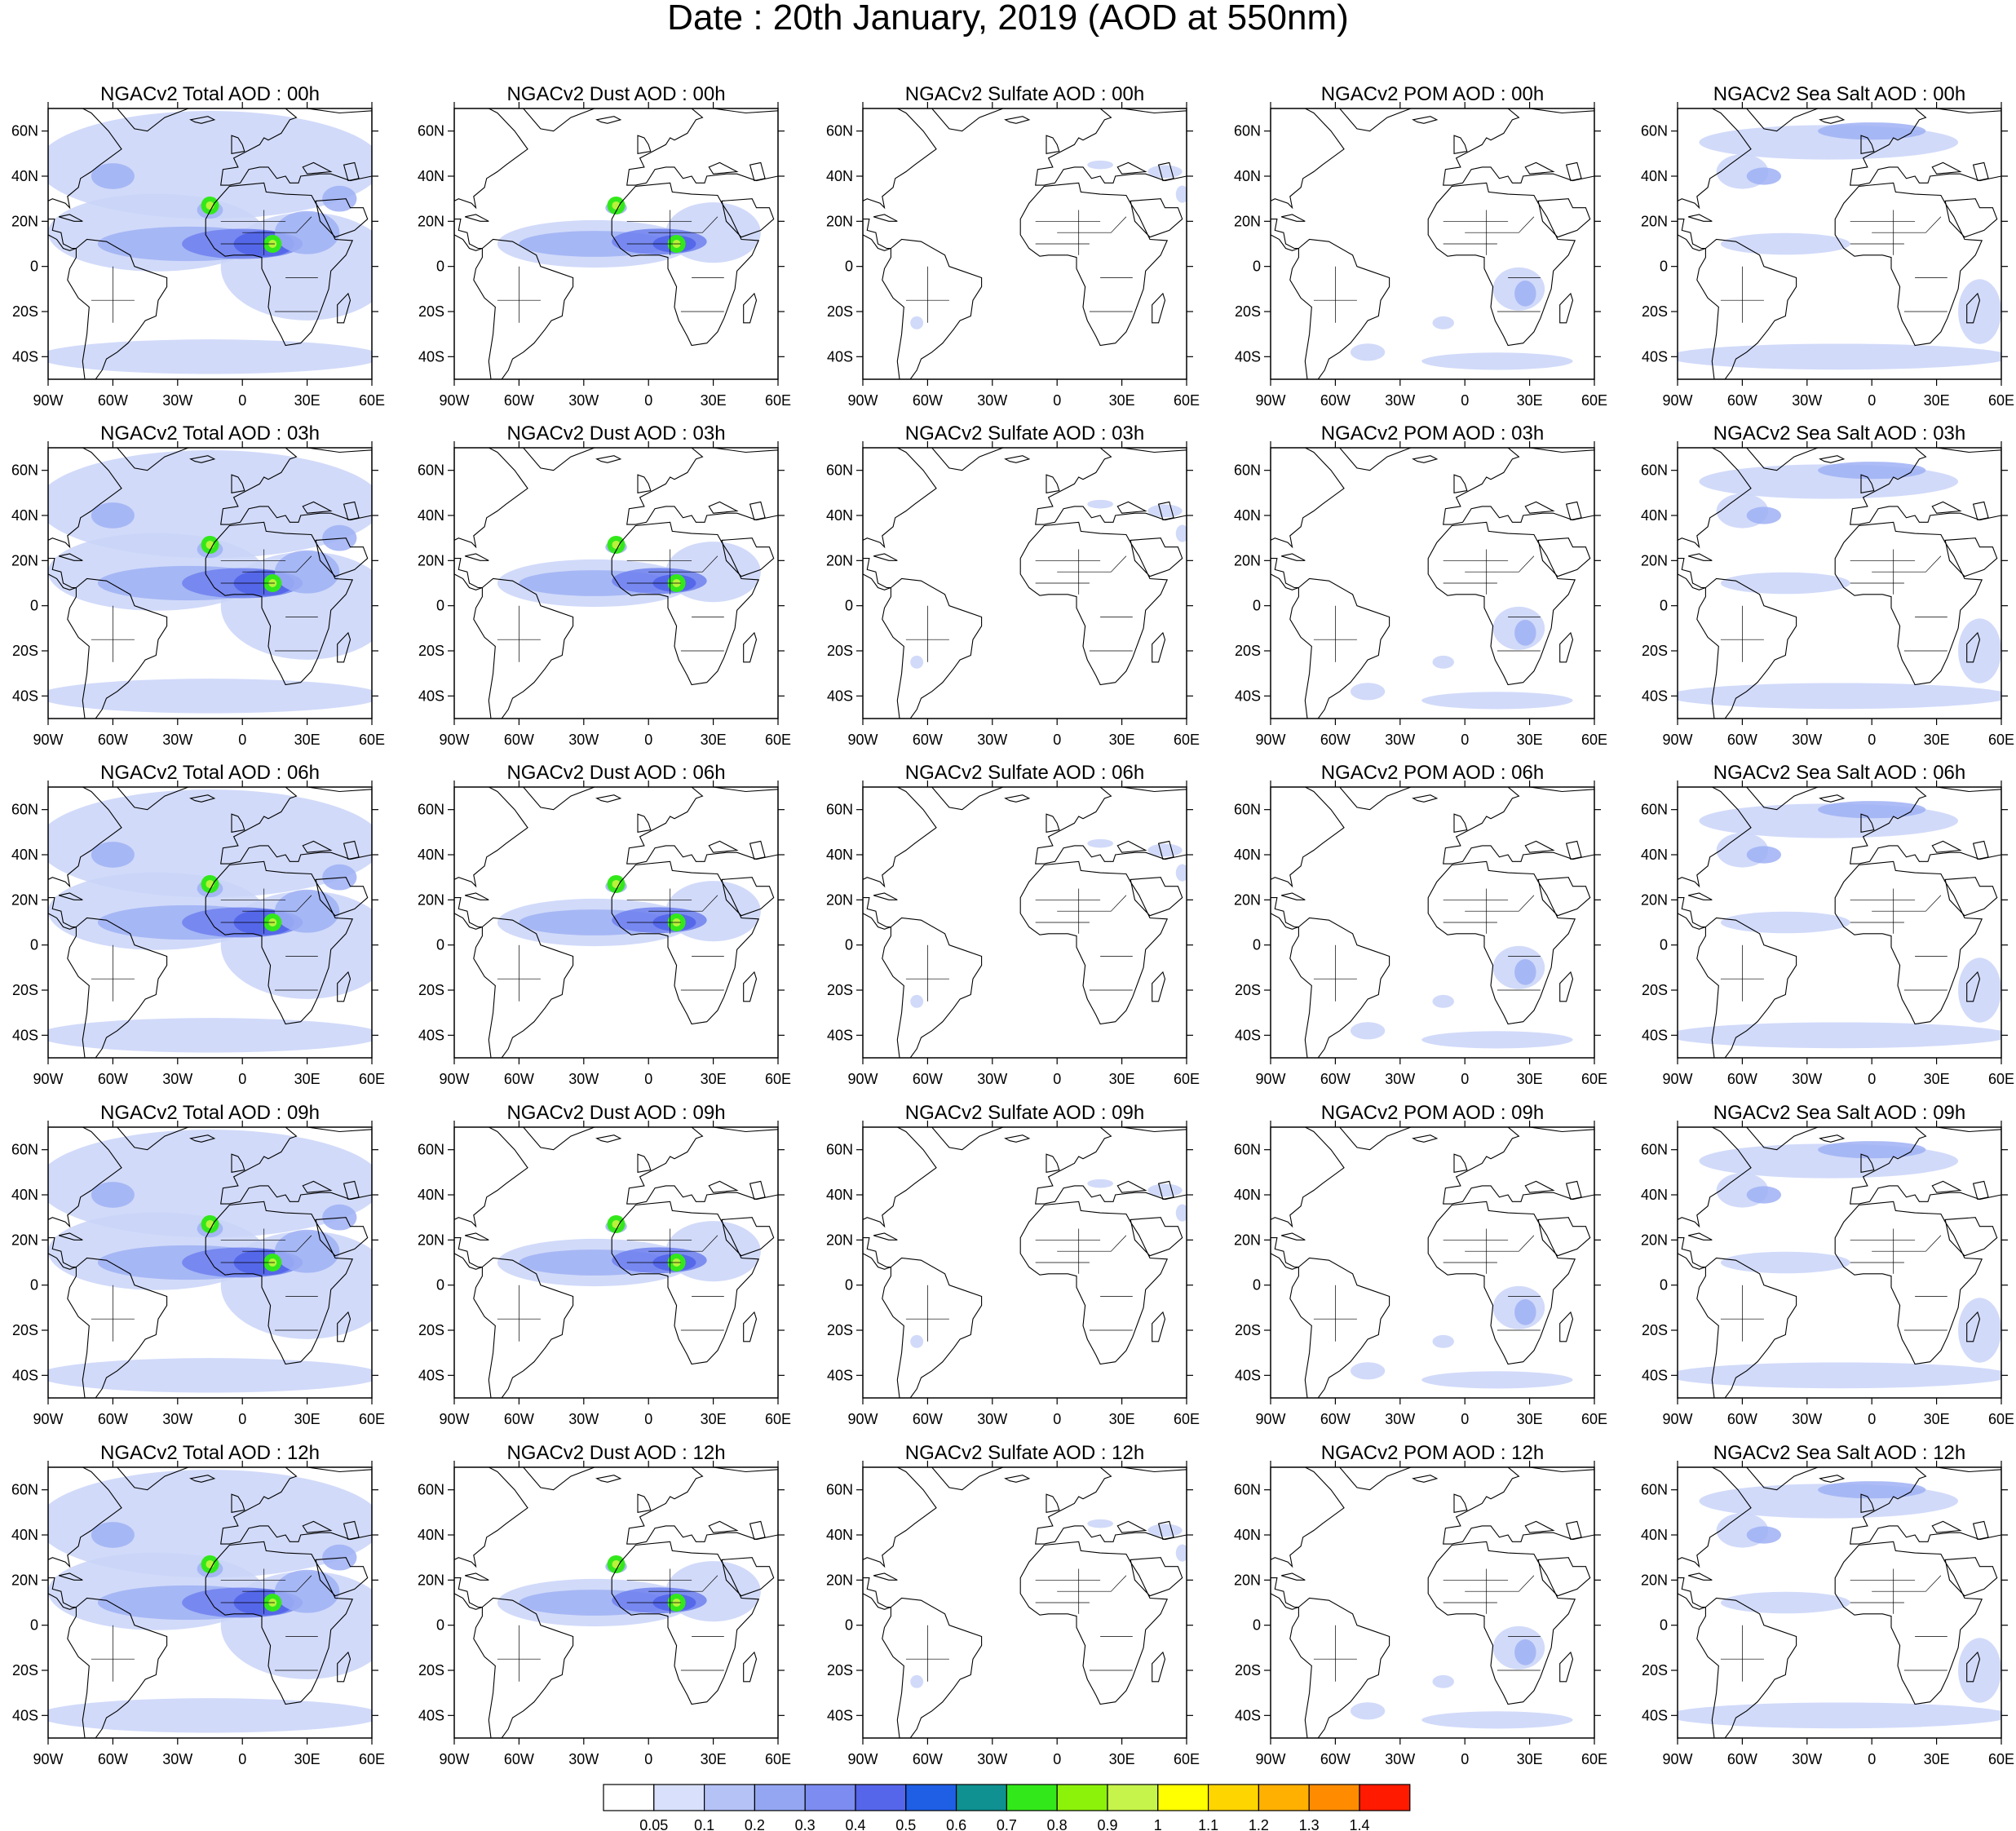 This screenshot has height=1831, width=2016. I want to click on x-tick-label: 30W, so click(177, 400).